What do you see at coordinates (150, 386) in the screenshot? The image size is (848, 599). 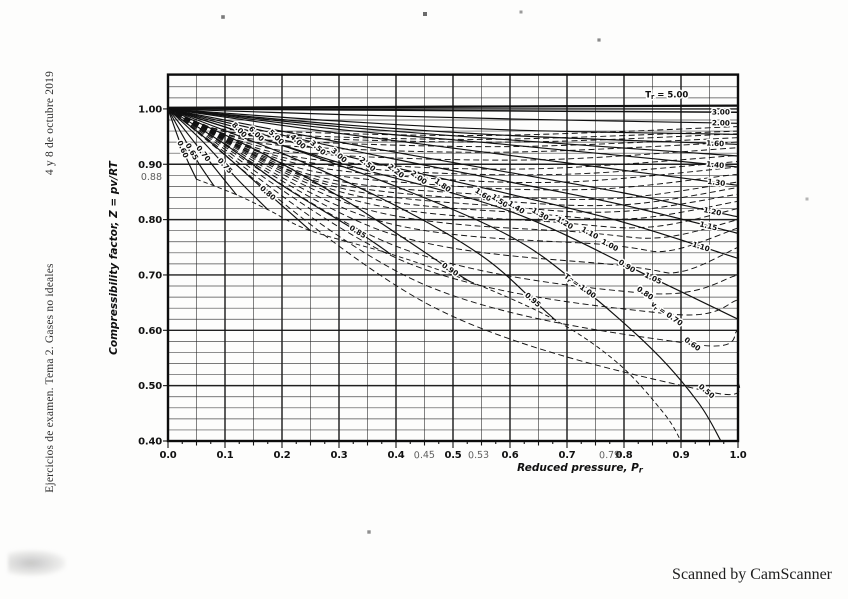 I see `y-tick-0.50: 0.50` at bounding box center [150, 386].